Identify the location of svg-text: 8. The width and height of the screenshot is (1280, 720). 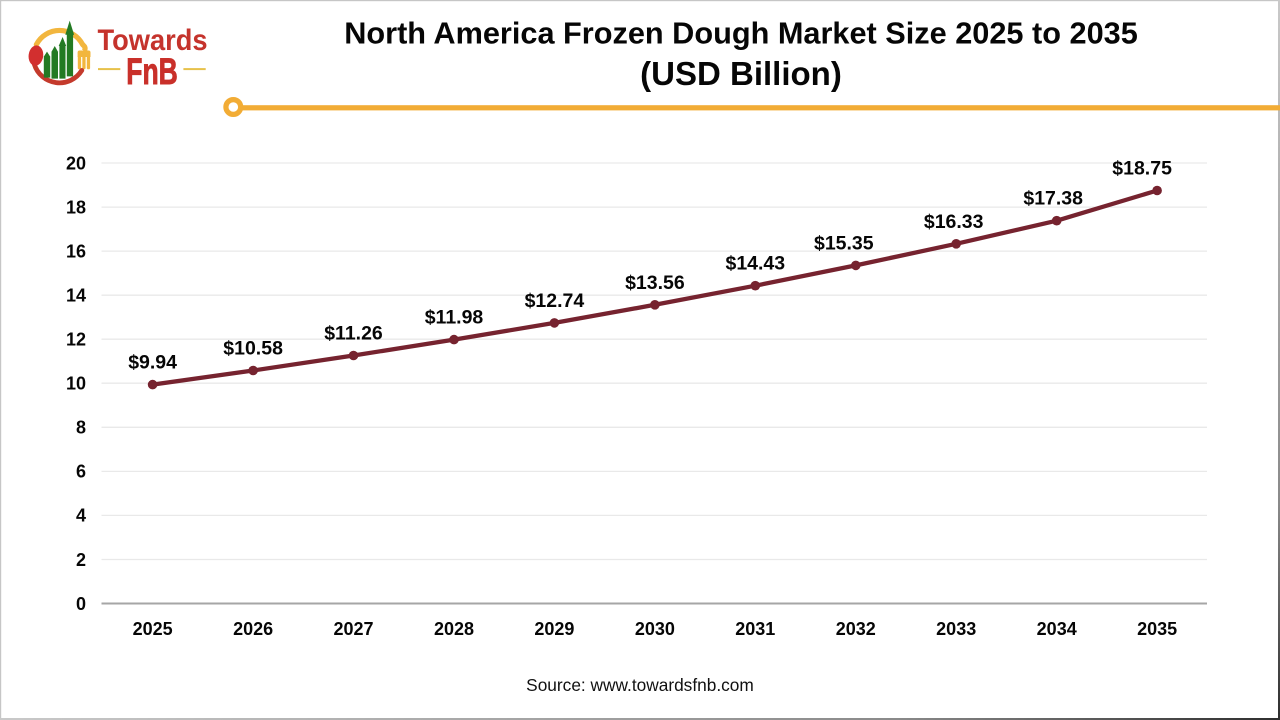
(81, 428).